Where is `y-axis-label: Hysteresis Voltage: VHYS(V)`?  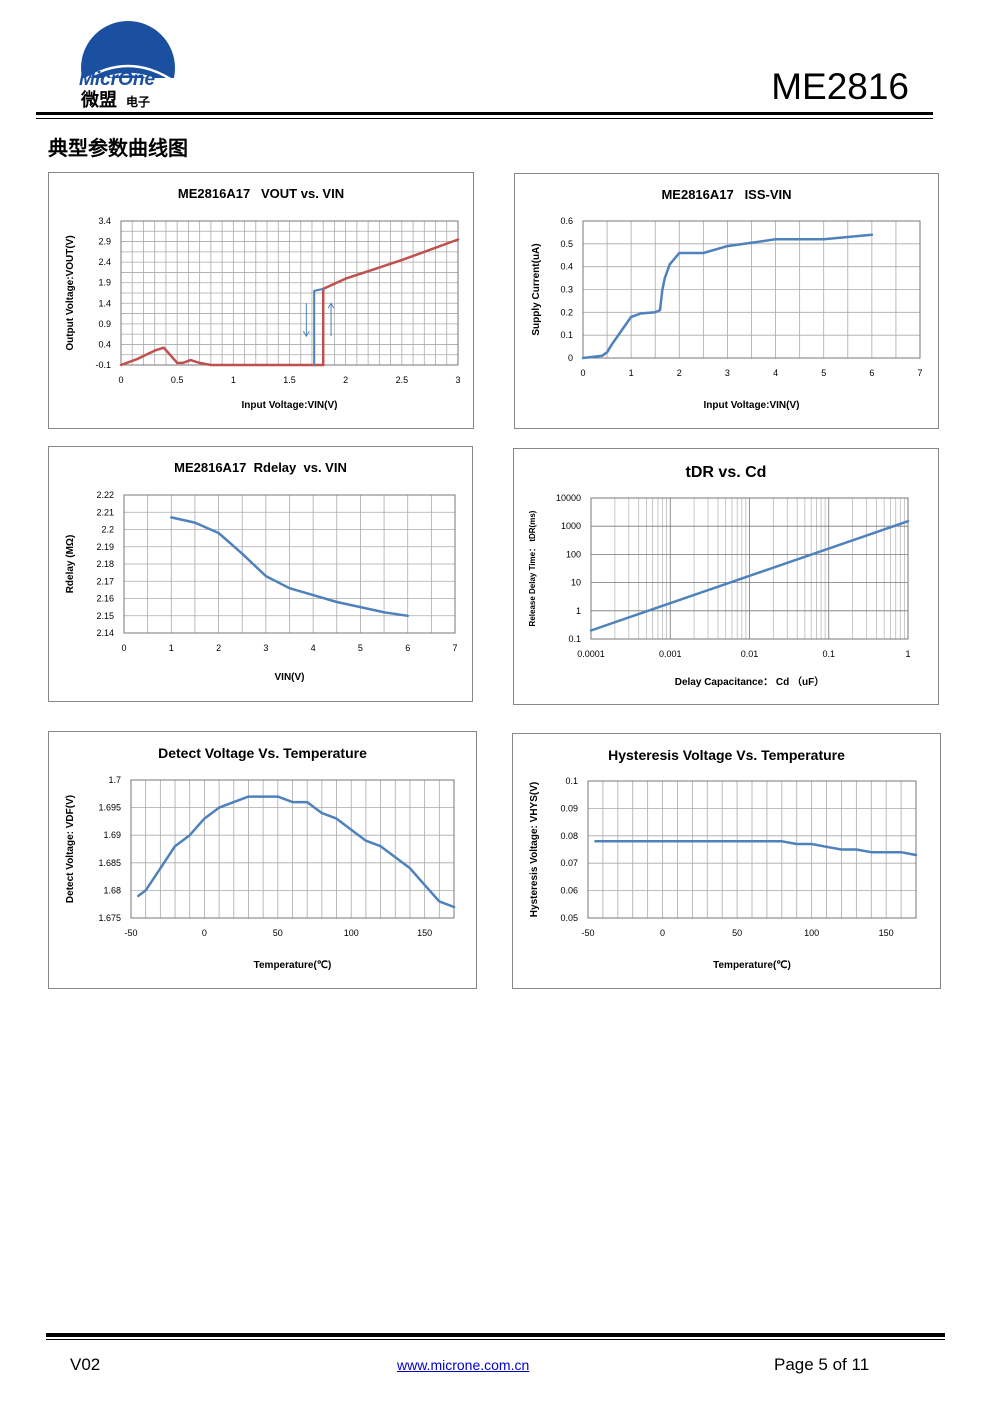 y-axis-label: Hysteresis Voltage: VHYS(V) is located at coordinates (534, 849).